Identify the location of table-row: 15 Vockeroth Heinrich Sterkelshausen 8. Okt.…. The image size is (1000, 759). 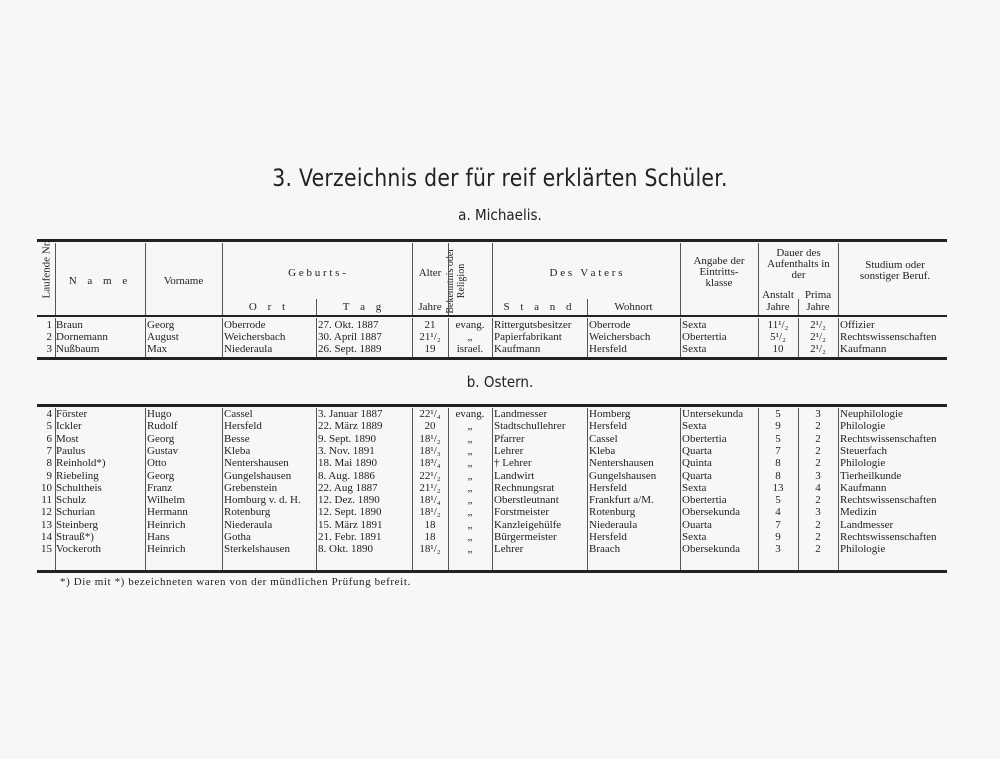
(500, 549).